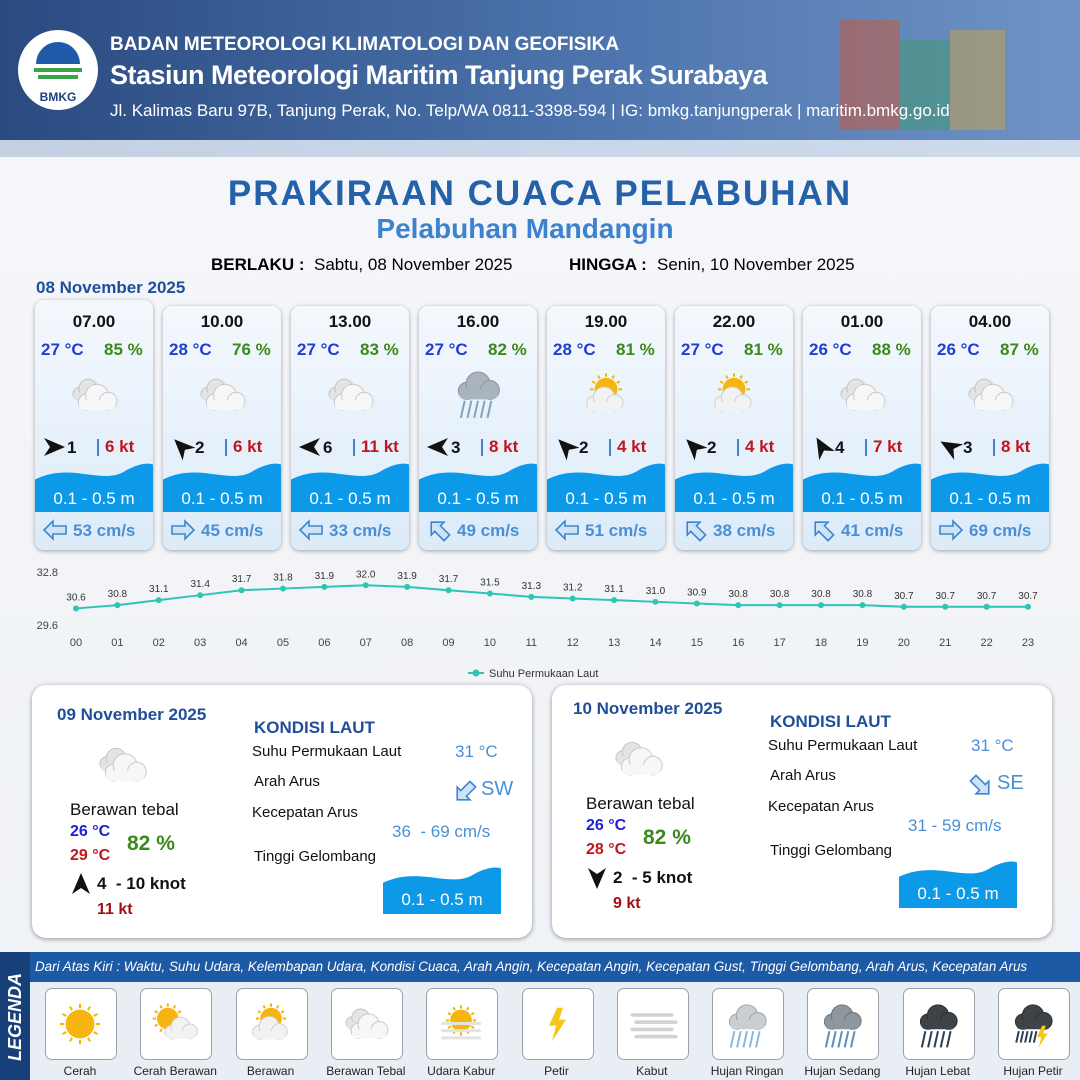 Image resolution: width=1080 pixels, height=1080 pixels. I want to click on card-gust: 8 kt, so click(1016, 446).